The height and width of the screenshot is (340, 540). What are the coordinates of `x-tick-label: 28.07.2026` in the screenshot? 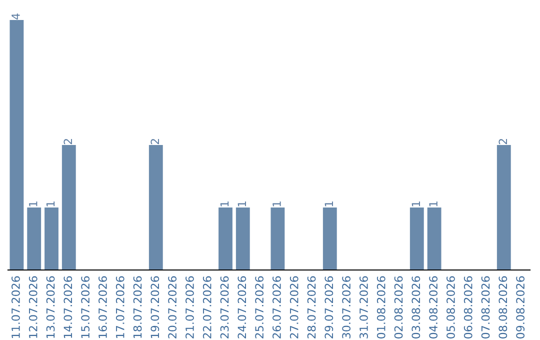 It's located at (311, 307).